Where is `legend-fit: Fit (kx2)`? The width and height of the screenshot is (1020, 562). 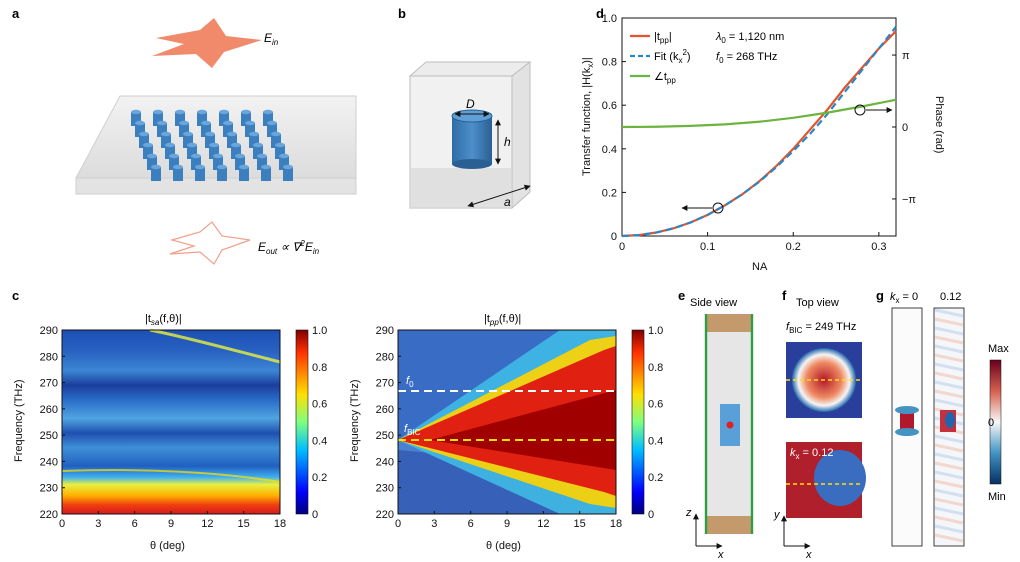 legend-fit: Fit (kx2) is located at coordinates (672, 56).